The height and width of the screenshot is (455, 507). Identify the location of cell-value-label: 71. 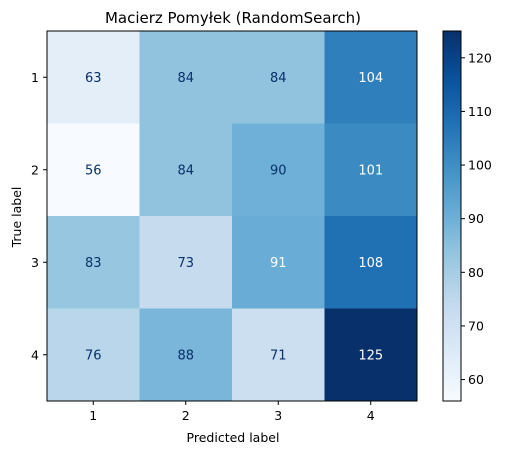
(278, 355).